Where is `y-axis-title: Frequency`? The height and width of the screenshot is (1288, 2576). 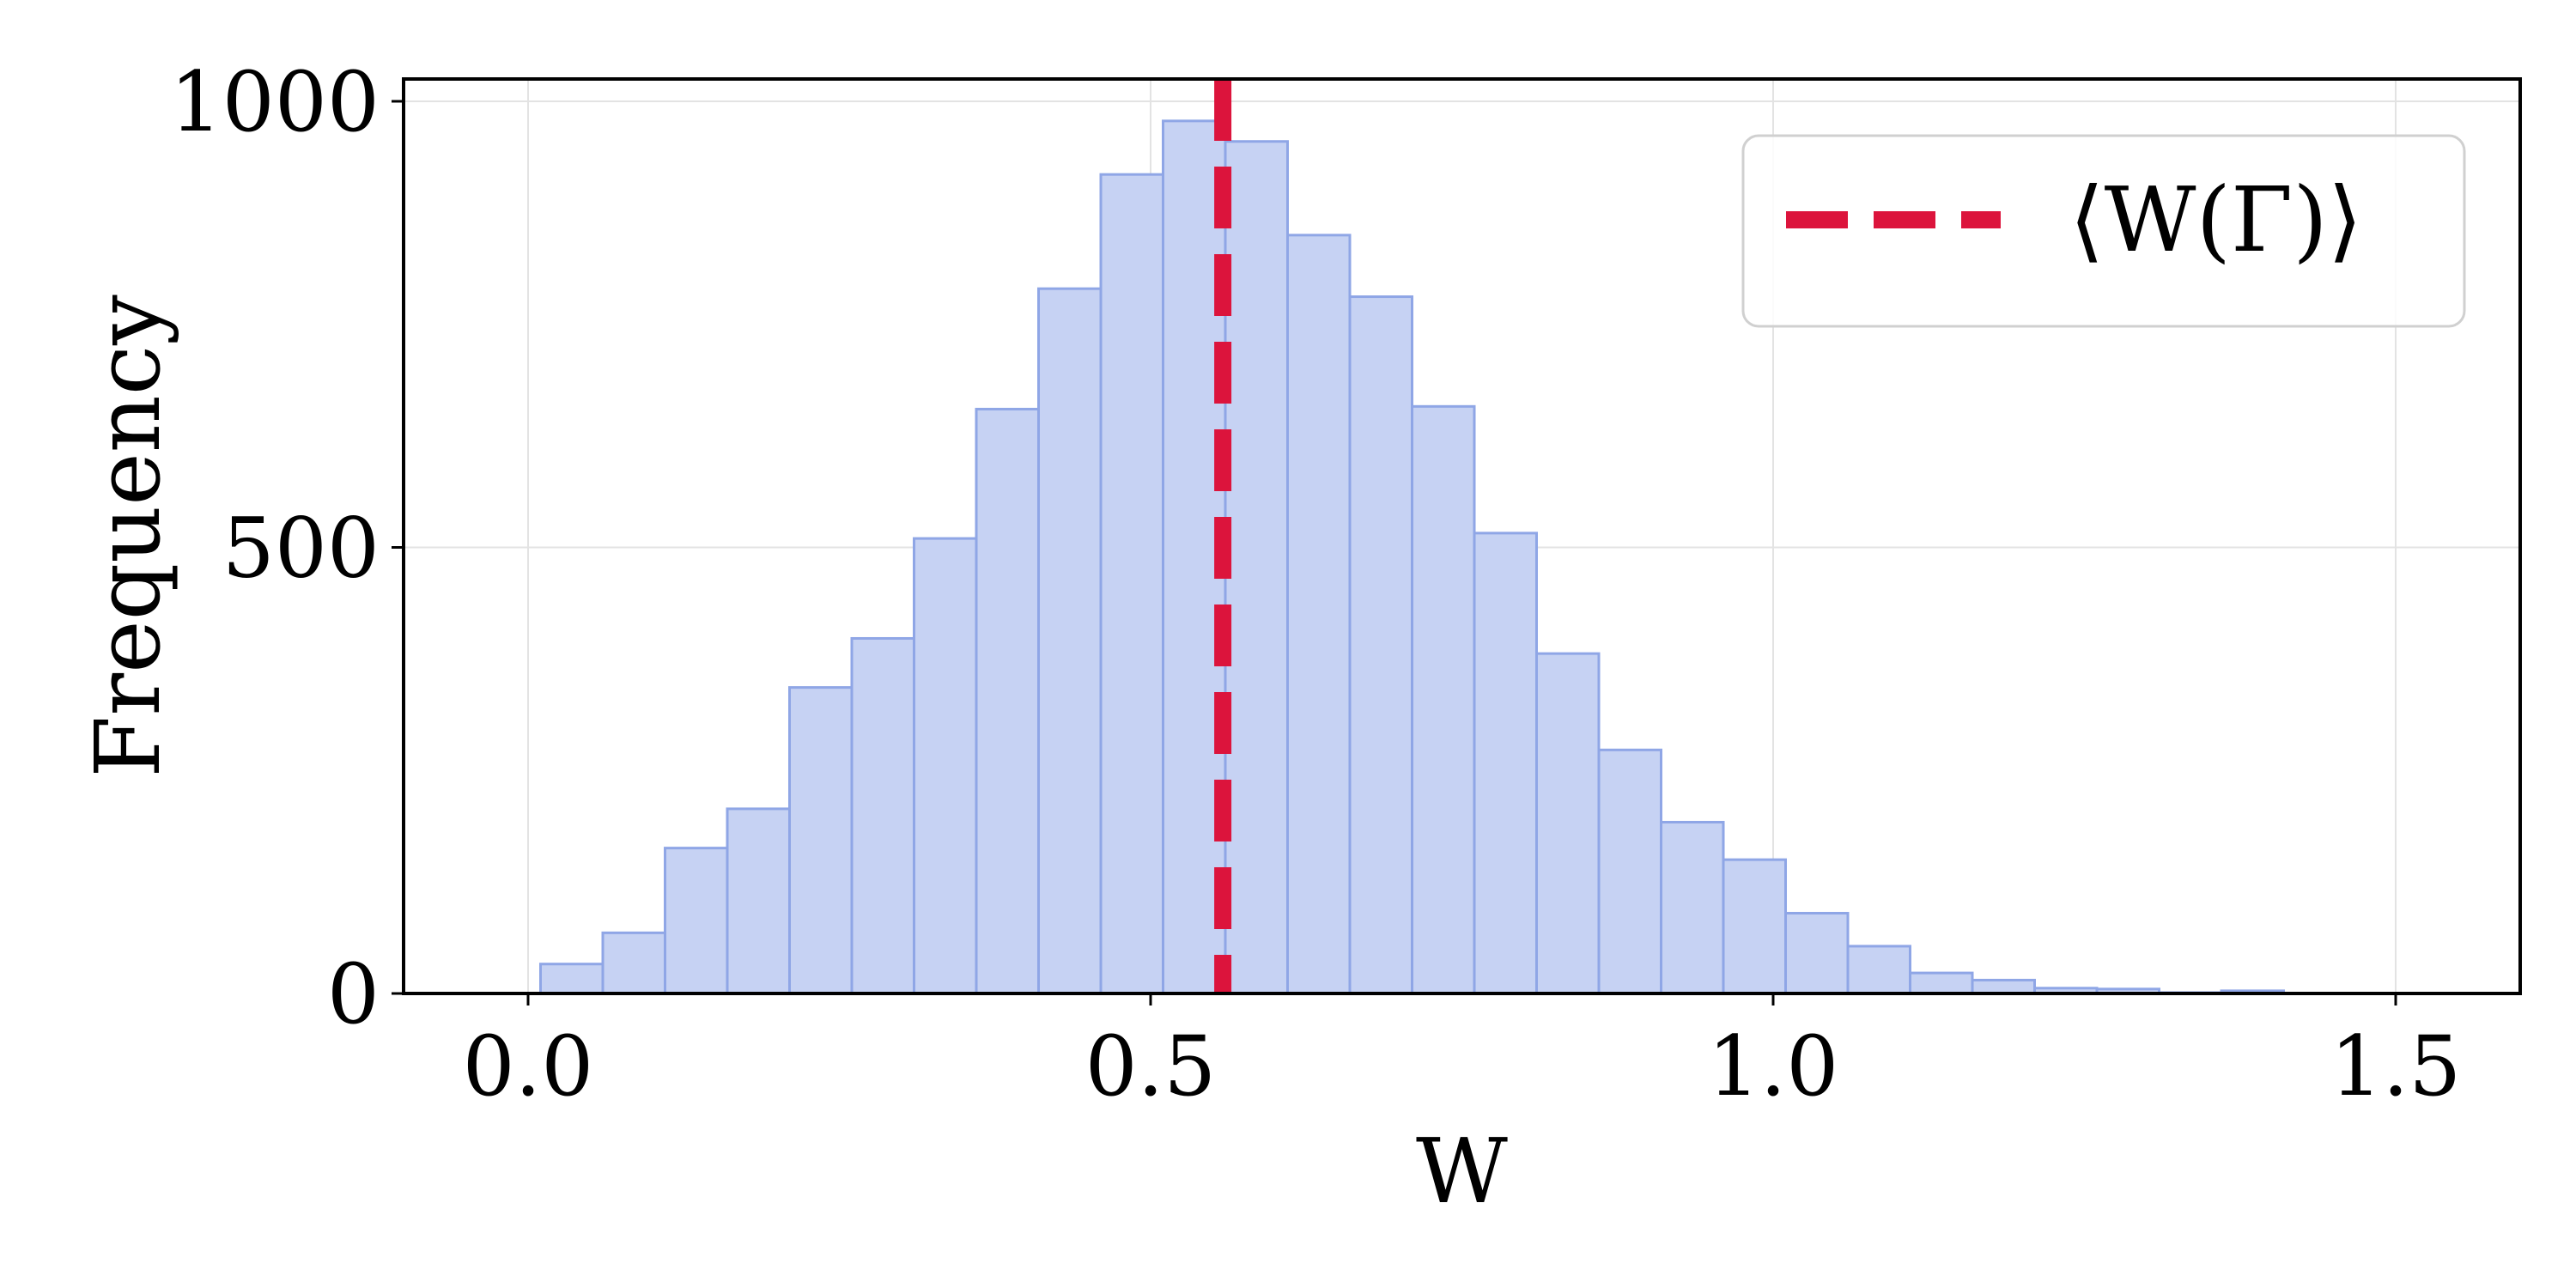
y-axis-title: Frequency is located at coordinates (128, 536).